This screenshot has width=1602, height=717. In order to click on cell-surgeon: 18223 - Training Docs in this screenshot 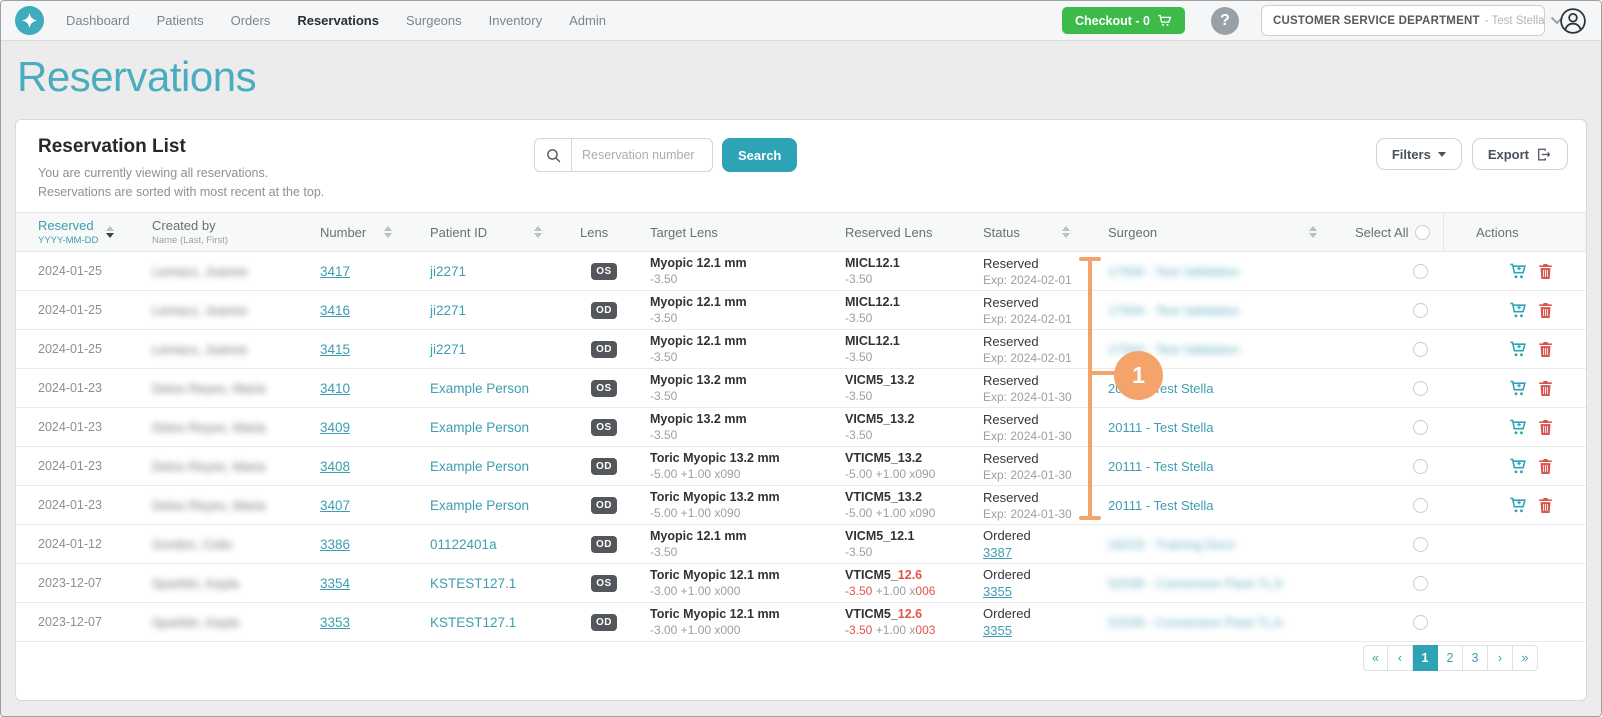, I will do `click(1209, 544)`.